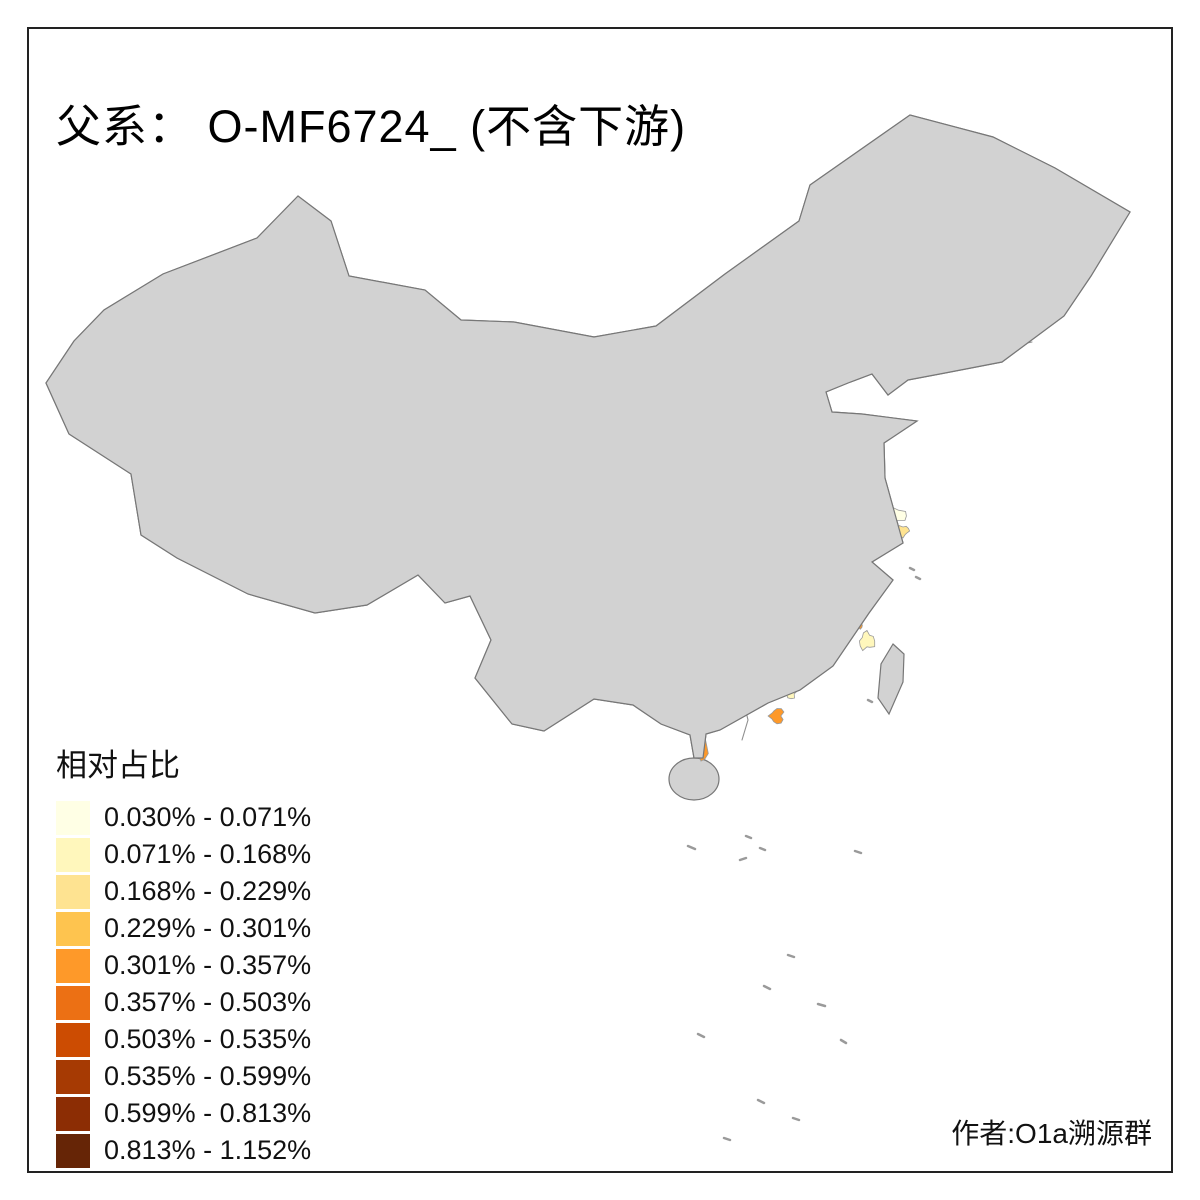 This screenshot has height=1200, width=1200. What do you see at coordinates (208, 1039) in the screenshot?
I see `legend-label: 0.503% - 0.535%` at bounding box center [208, 1039].